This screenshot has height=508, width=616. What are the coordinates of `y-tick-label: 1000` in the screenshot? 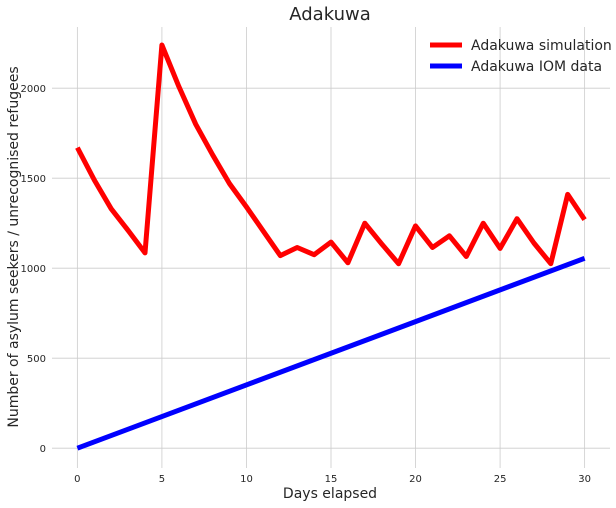 It's located at (33, 269).